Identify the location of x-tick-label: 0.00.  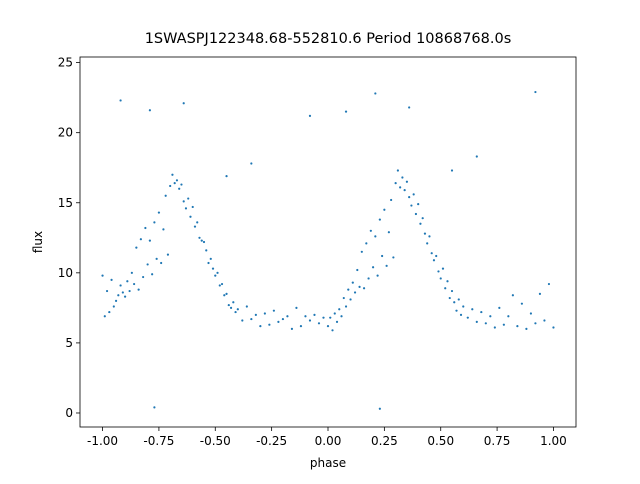
(328, 441).